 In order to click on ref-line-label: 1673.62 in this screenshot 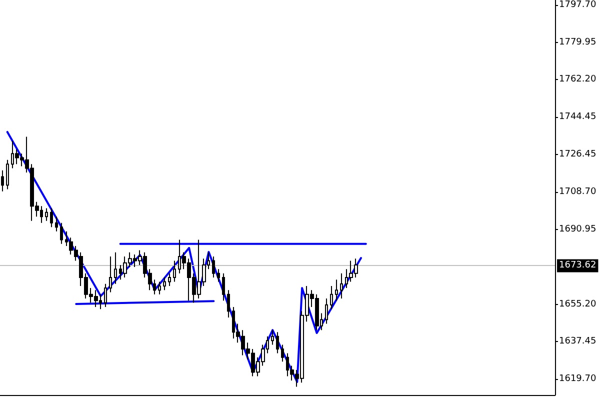, I will do `click(577, 265)`.